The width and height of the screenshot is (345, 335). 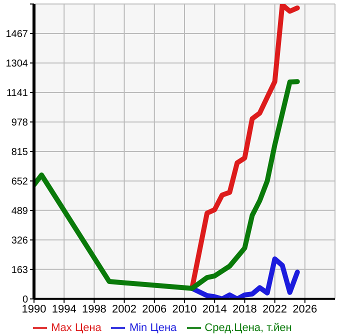 What do you see at coordinates (19, 152) in the screenshot?
I see `y-tick-label: 815` at bounding box center [19, 152].